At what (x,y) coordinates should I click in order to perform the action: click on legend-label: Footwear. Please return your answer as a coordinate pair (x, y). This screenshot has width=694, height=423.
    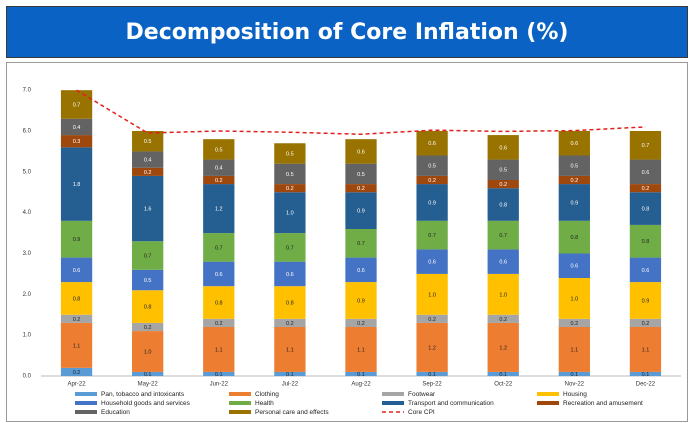
    Looking at the image, I should click on (422, 394).